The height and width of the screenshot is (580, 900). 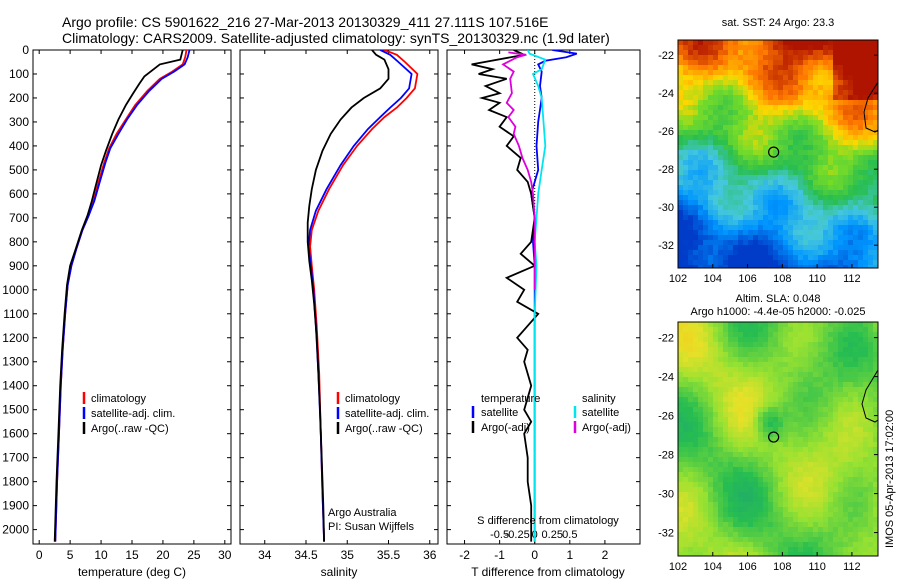 What do you see at coordinates (373, 399) in the screenshot?
I see `legend-climatology-label: climatology` at bounding box center [373, 399].